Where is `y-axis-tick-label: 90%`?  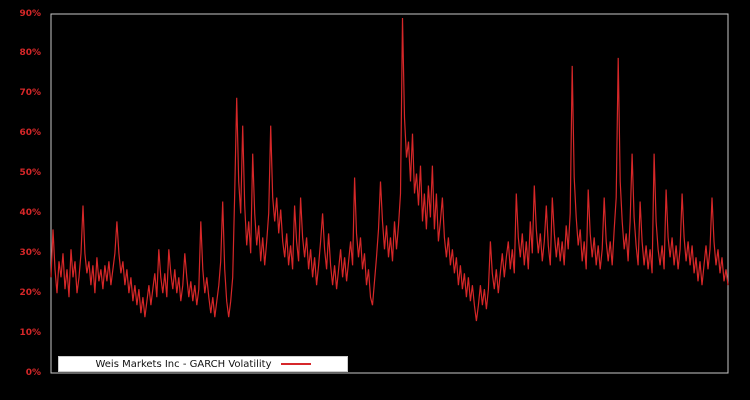 y-axis-tick-label: 90% is located at coordinates (30, 13).